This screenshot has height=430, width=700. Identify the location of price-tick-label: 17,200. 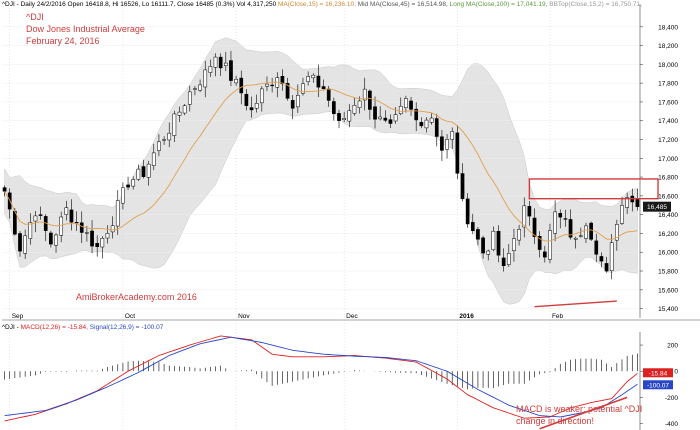
(668, 140).